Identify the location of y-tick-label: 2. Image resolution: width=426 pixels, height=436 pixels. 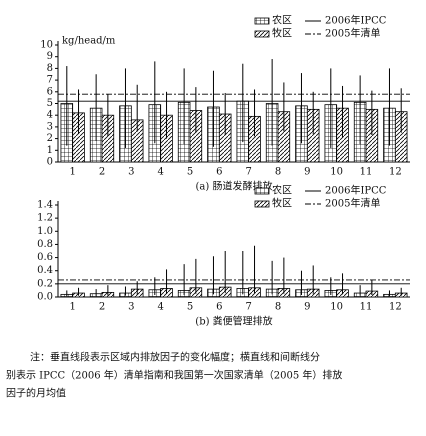
(50, 138).